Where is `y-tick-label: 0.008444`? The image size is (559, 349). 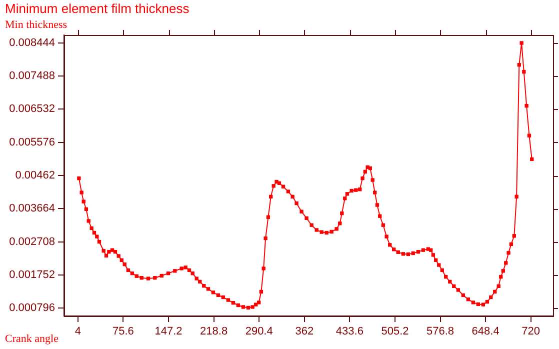
y-tick-label: 0.008444 is located at coordinates (32, 42).